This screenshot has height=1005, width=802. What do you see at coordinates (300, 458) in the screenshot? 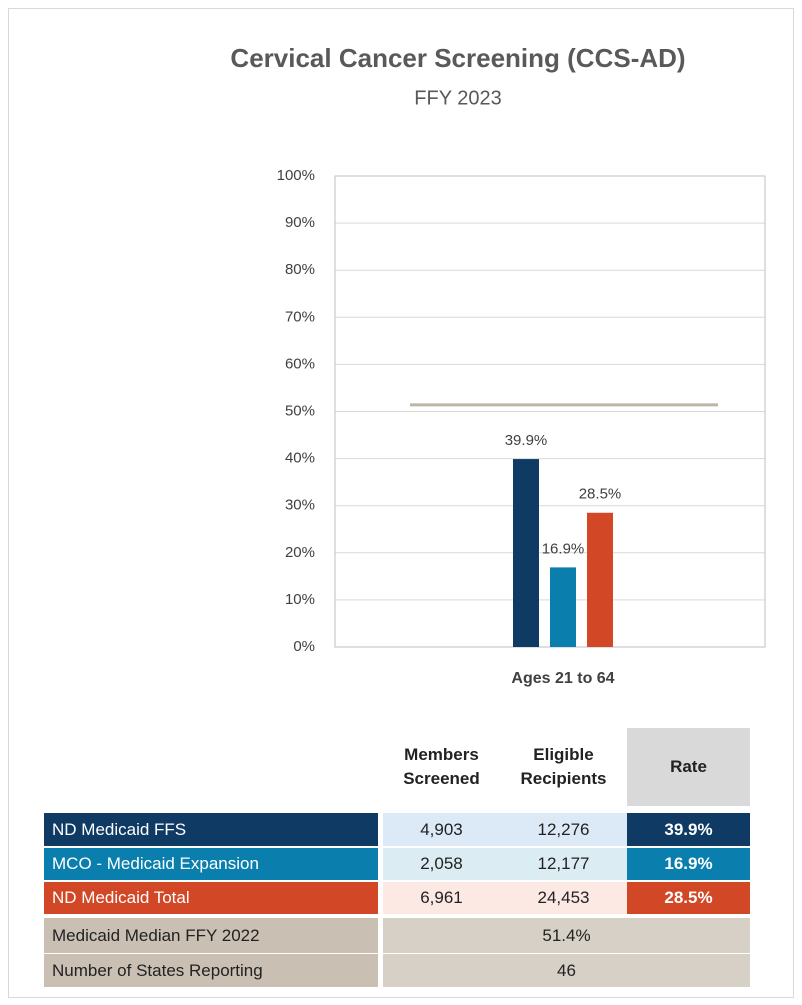
I see `y-tick-label: 40%` at bounding box center [300, 458].